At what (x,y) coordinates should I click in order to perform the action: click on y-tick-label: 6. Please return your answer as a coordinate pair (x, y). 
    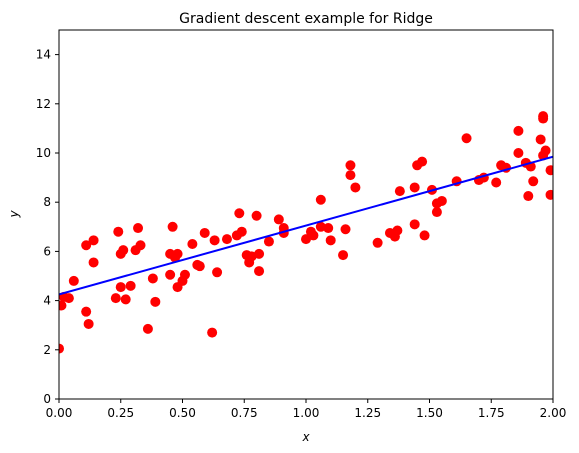
    Looking at the image, I should click on (47, 251).